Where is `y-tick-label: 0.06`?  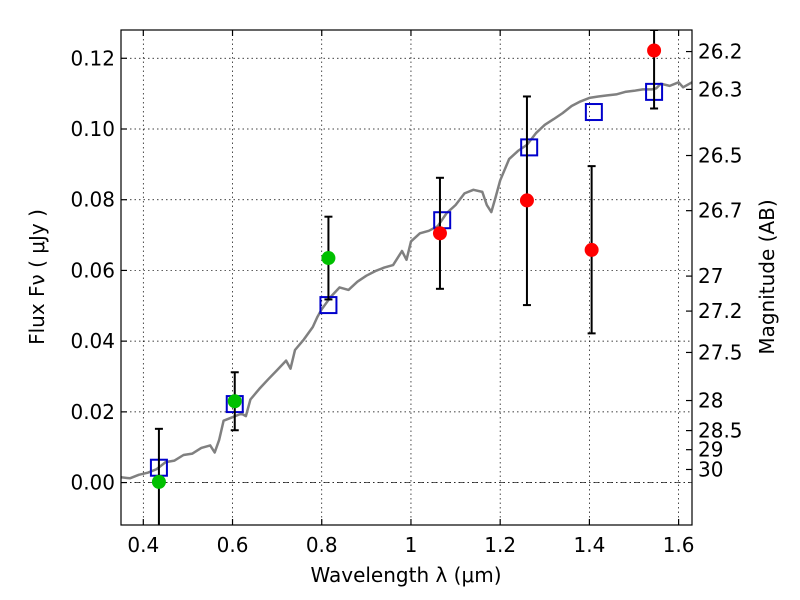 y-tick-label: 0.06 is located at coordinates (92, 270).